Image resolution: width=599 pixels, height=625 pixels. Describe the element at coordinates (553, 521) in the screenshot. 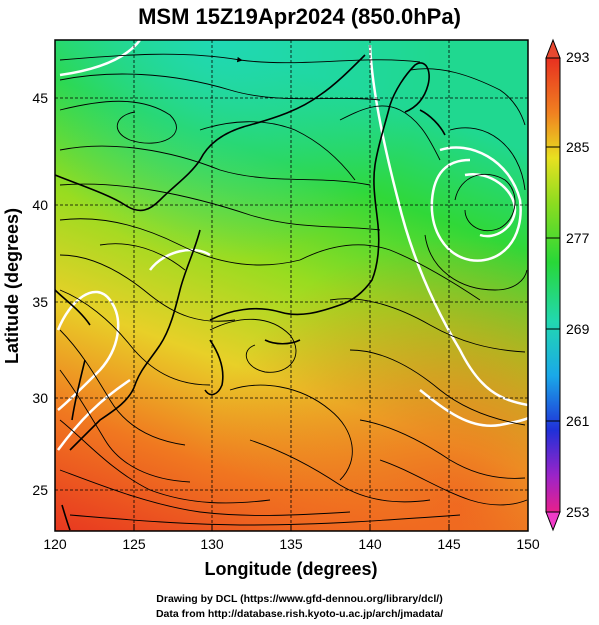

I see `colorbar-bottom-triangle` at that location.